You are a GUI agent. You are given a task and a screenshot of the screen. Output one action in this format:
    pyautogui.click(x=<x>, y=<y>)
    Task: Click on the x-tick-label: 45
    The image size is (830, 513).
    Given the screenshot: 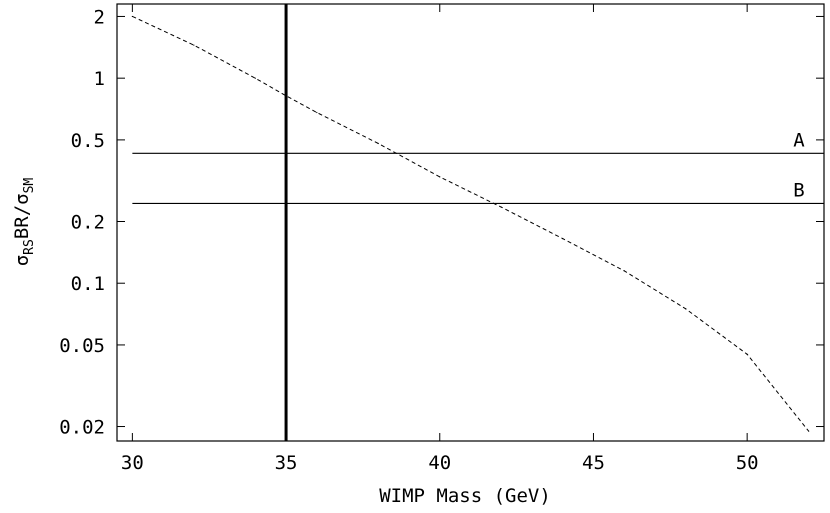 What is the action you would take?
    pyautogui.click(x=593, y=463)
    